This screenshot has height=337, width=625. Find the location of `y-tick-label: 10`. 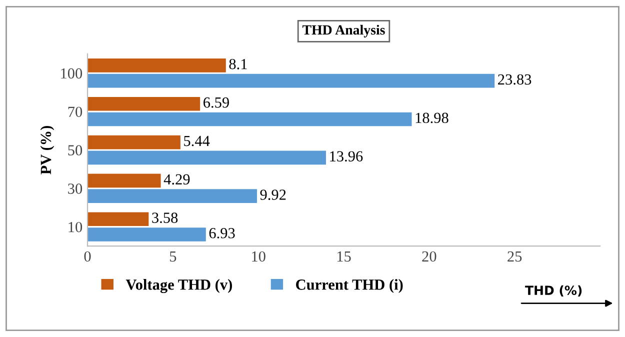

y-tick-label: 10 is located at coordinates (75, 227).